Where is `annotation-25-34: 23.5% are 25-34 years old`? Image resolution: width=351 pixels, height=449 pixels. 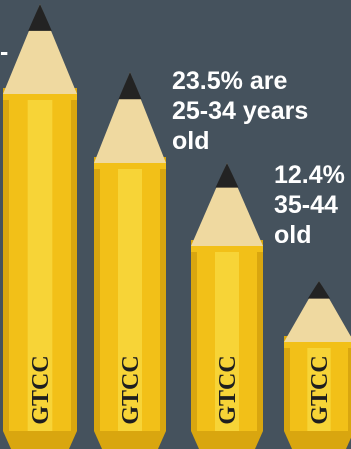 annotation-25-34: 23.5% are 25-34 years old is located at coordinates (240, 111).